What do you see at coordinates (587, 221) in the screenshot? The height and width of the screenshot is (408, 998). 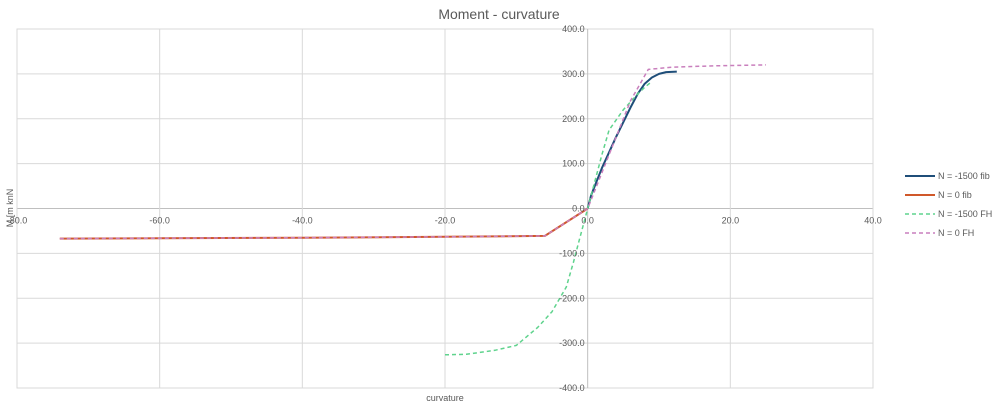 I see `x-tick-label: 0.0` at bounding box center [587, 221].